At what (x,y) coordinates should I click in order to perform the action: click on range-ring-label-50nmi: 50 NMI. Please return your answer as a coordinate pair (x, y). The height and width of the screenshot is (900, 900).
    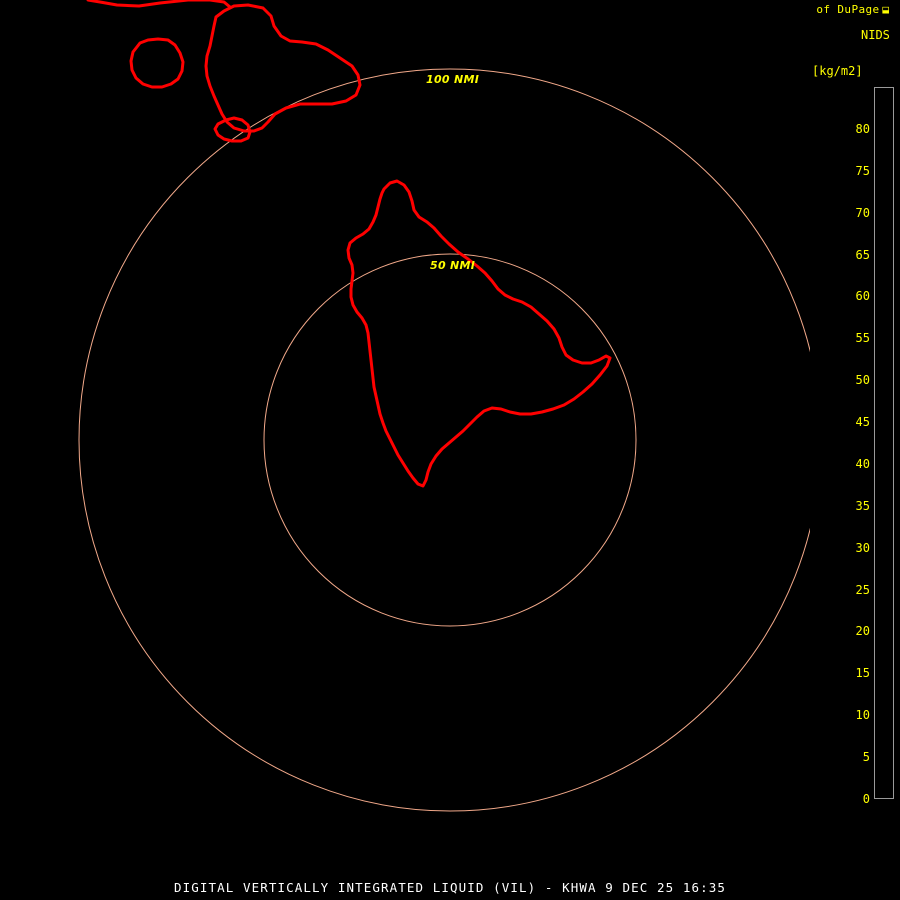
    Looking at the image, I should click on (453, 265).